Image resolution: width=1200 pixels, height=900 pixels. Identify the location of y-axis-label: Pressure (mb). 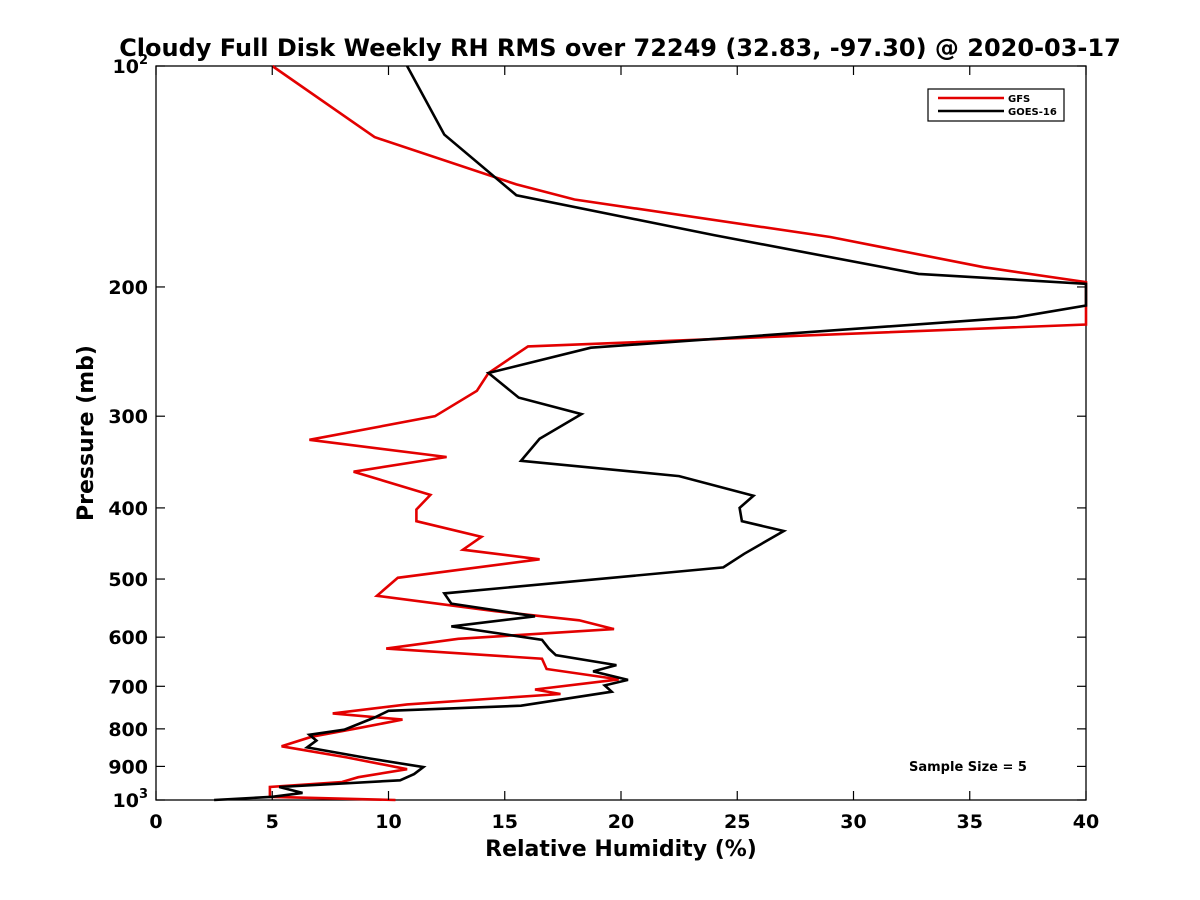
(86, 433).